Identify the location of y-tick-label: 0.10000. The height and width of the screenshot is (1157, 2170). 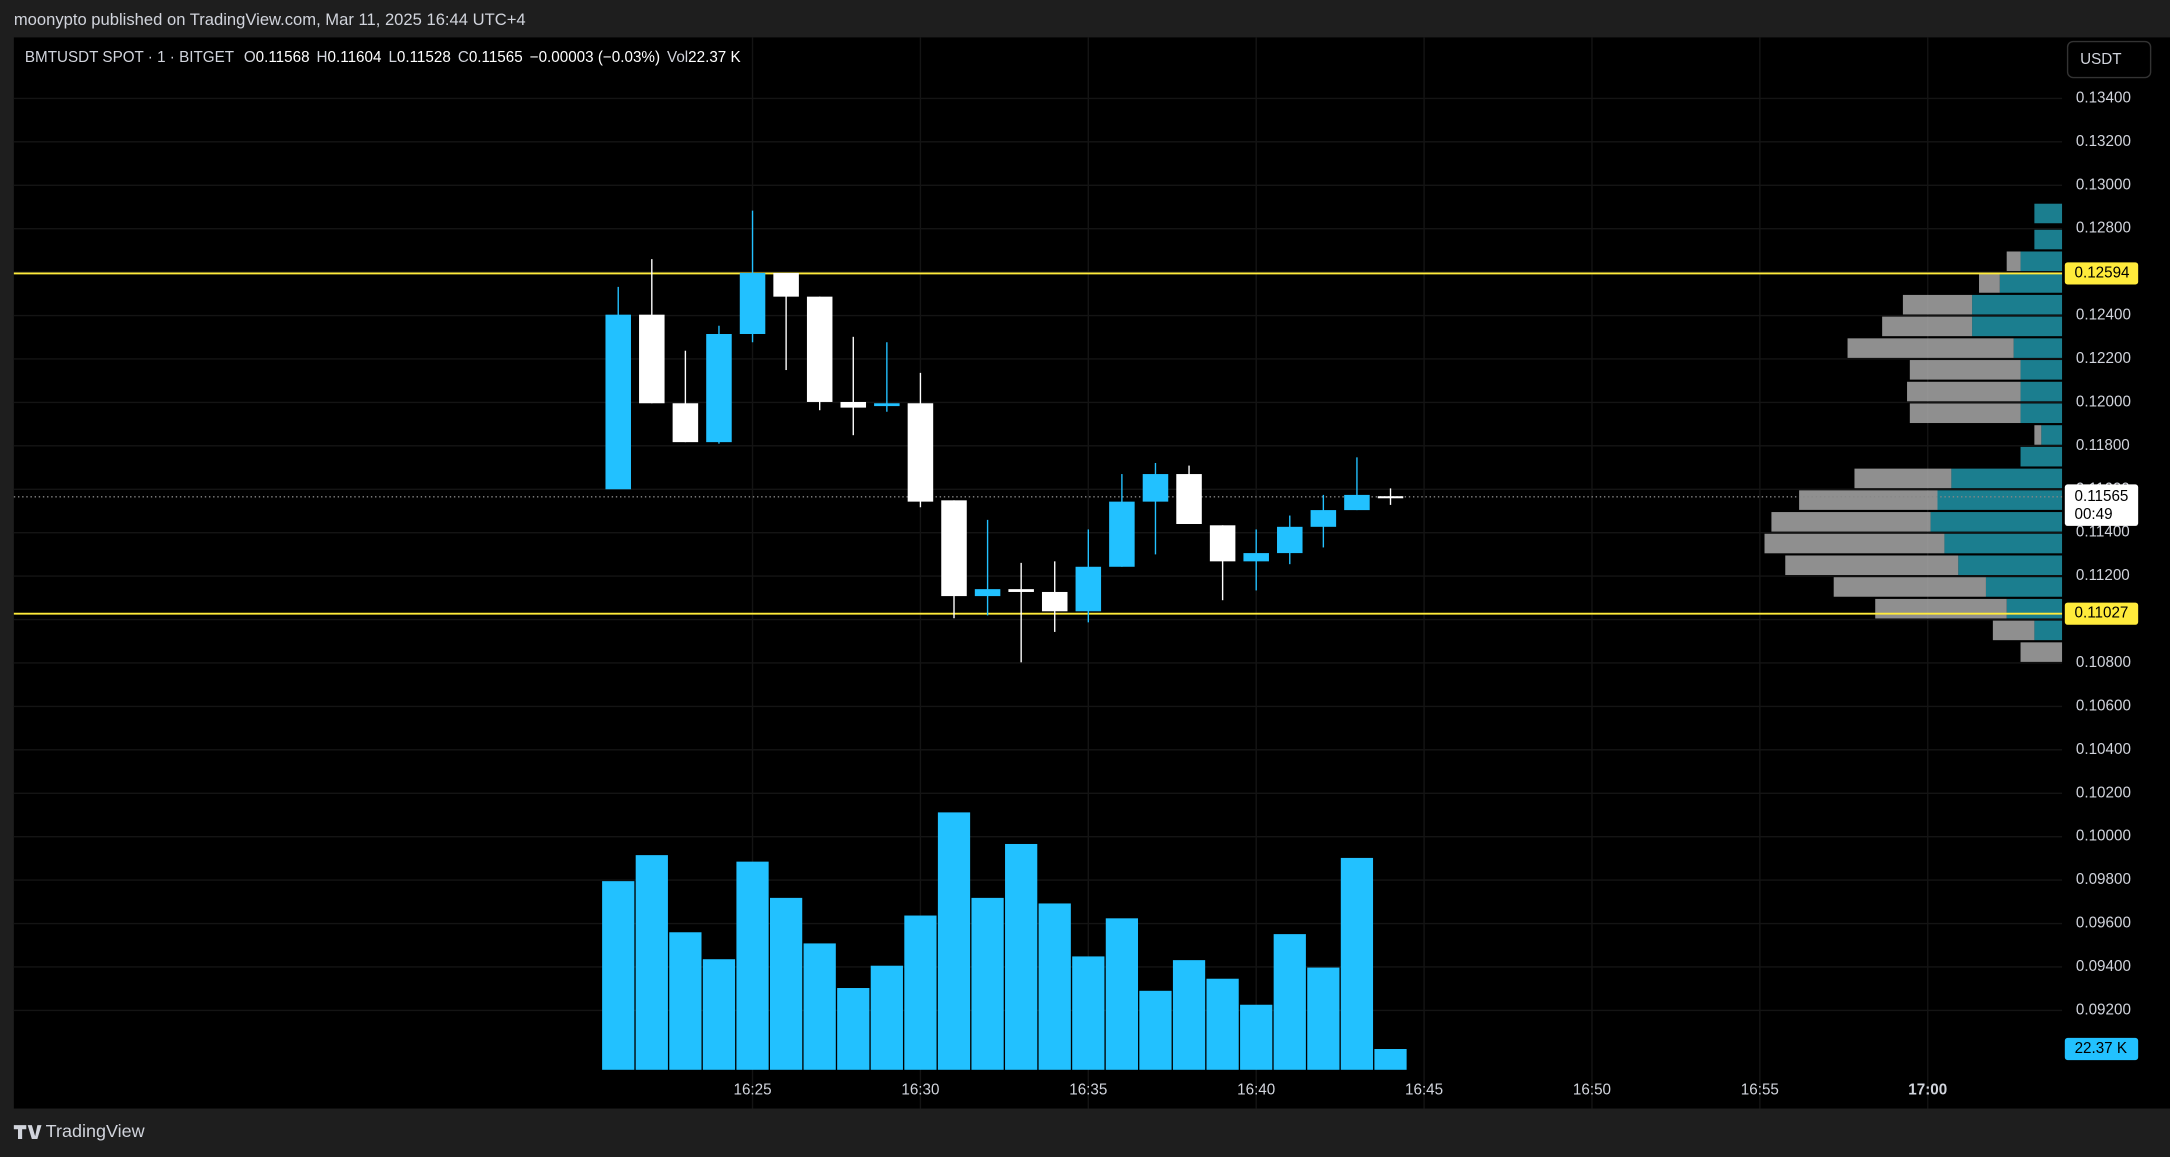
(2103, 836).